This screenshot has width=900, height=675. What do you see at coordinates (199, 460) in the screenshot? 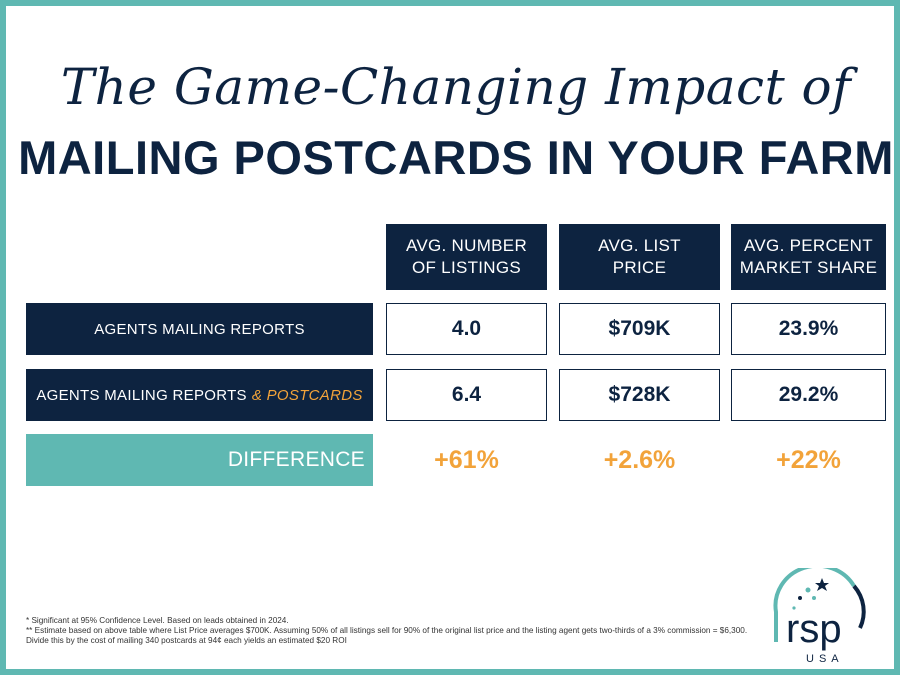
I see `difference-label: DIFFERENCE` at bounding box center [199, 460].